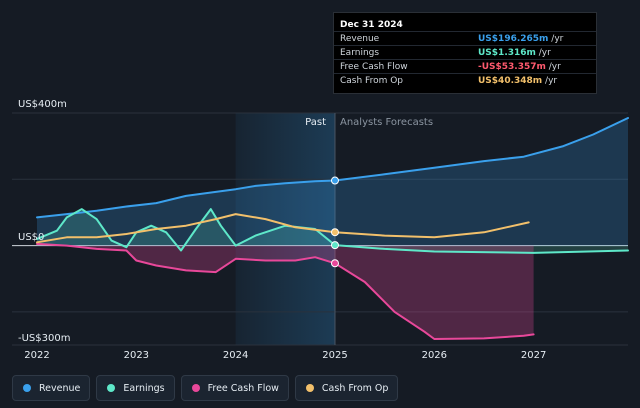  I want to click on tooltip-value: US$1.316m /yr, so click(514, 53).